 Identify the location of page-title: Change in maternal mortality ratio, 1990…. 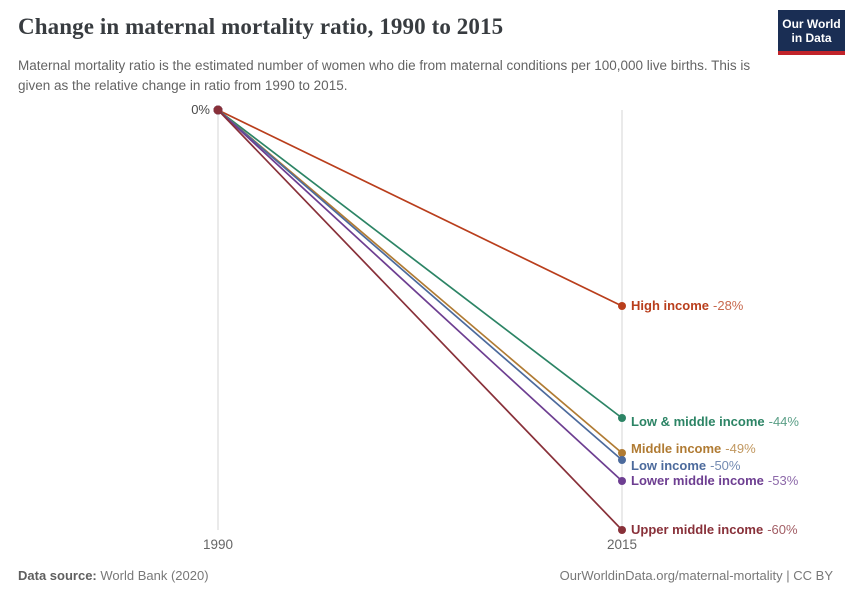
(261, 26).